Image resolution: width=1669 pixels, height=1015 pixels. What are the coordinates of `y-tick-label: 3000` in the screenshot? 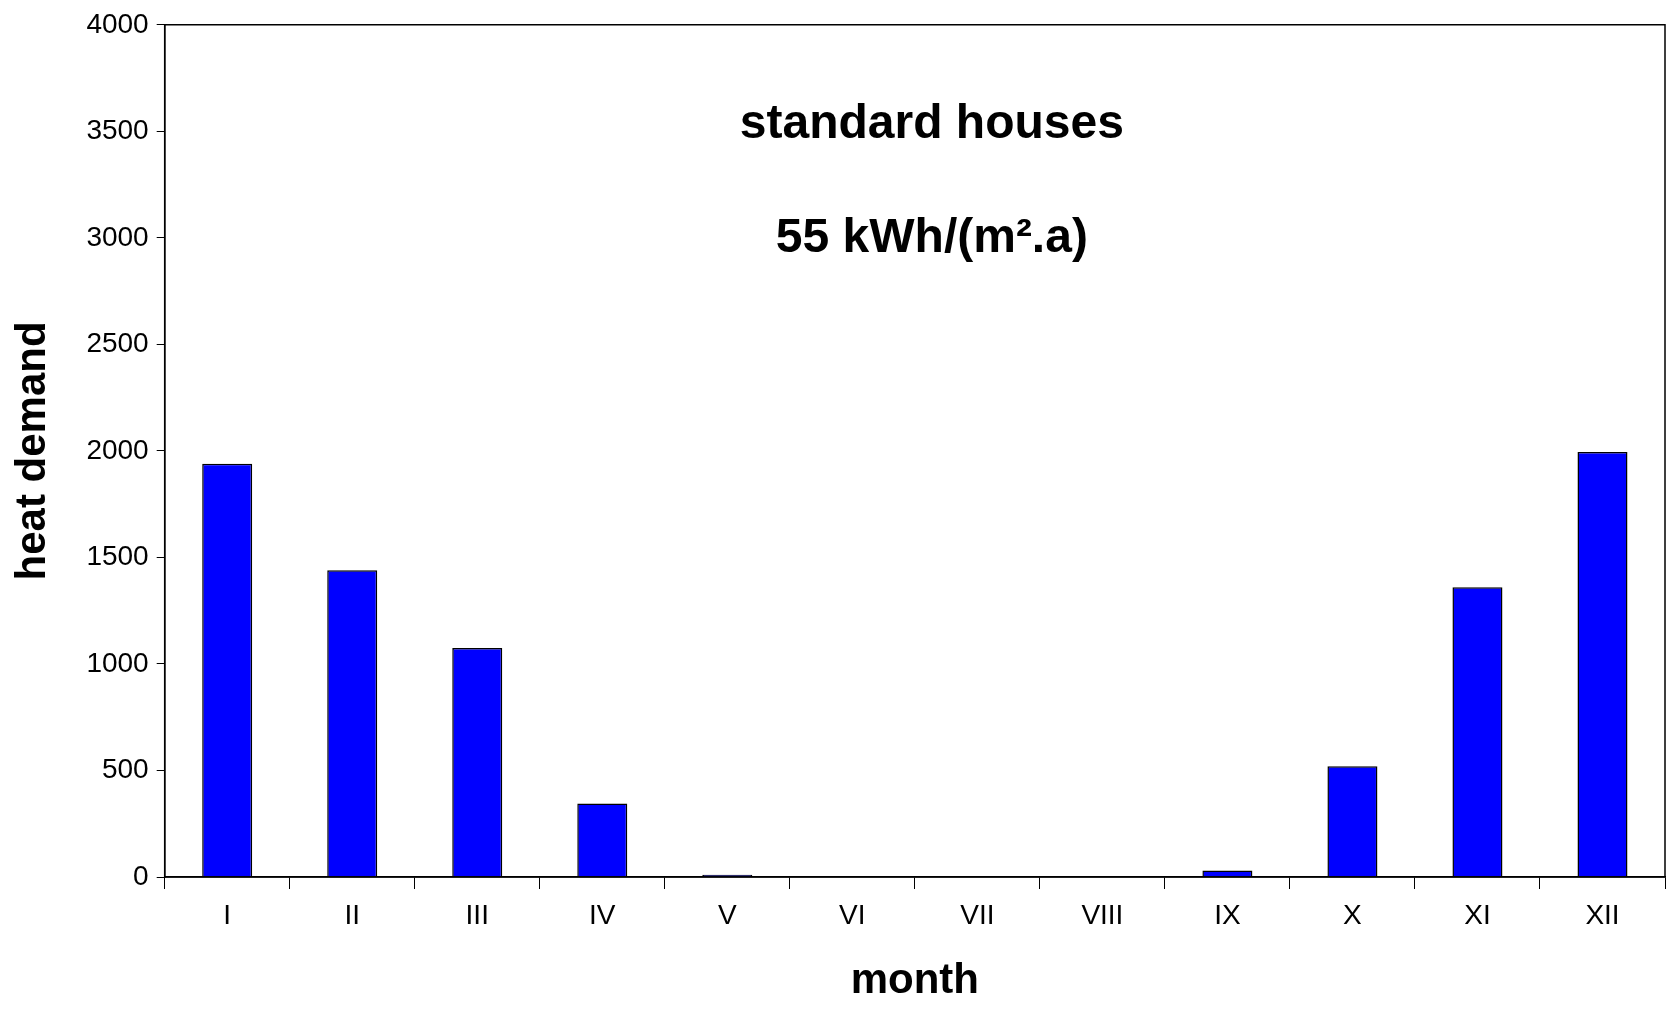 It's located at (117, 236).